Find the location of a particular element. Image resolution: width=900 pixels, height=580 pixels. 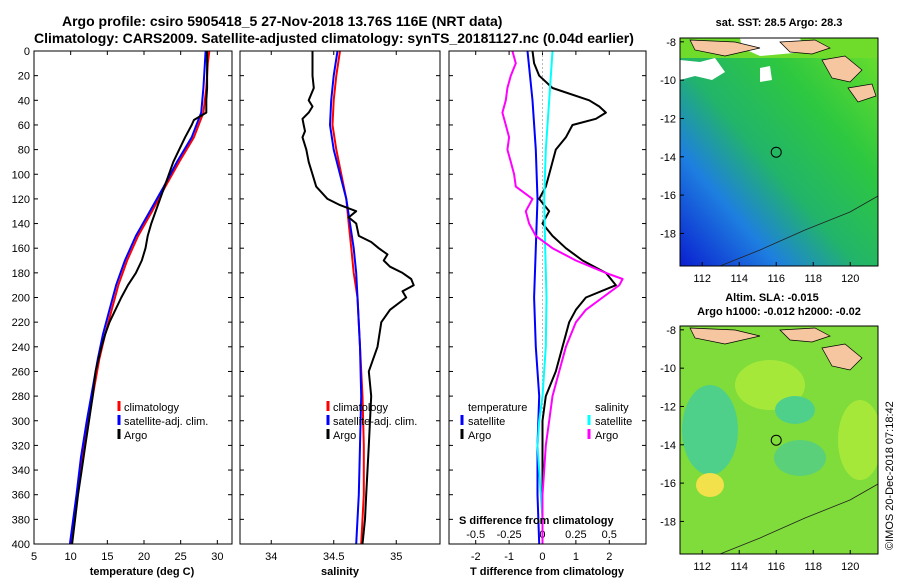

map-x-tick-label: 116 is located at coordinates (776, 567).